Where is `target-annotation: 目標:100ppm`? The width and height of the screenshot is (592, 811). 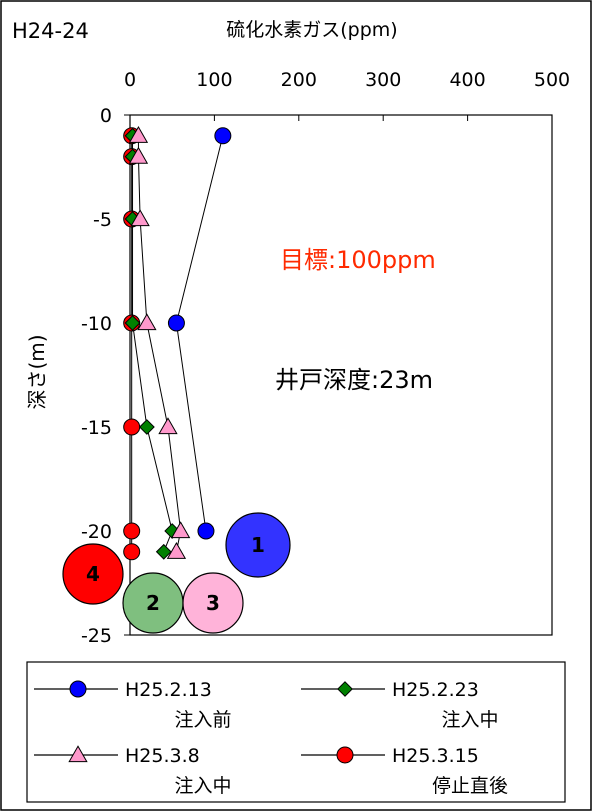
target-annotation: 目標:100ppm is located at coordinates (358, 260).